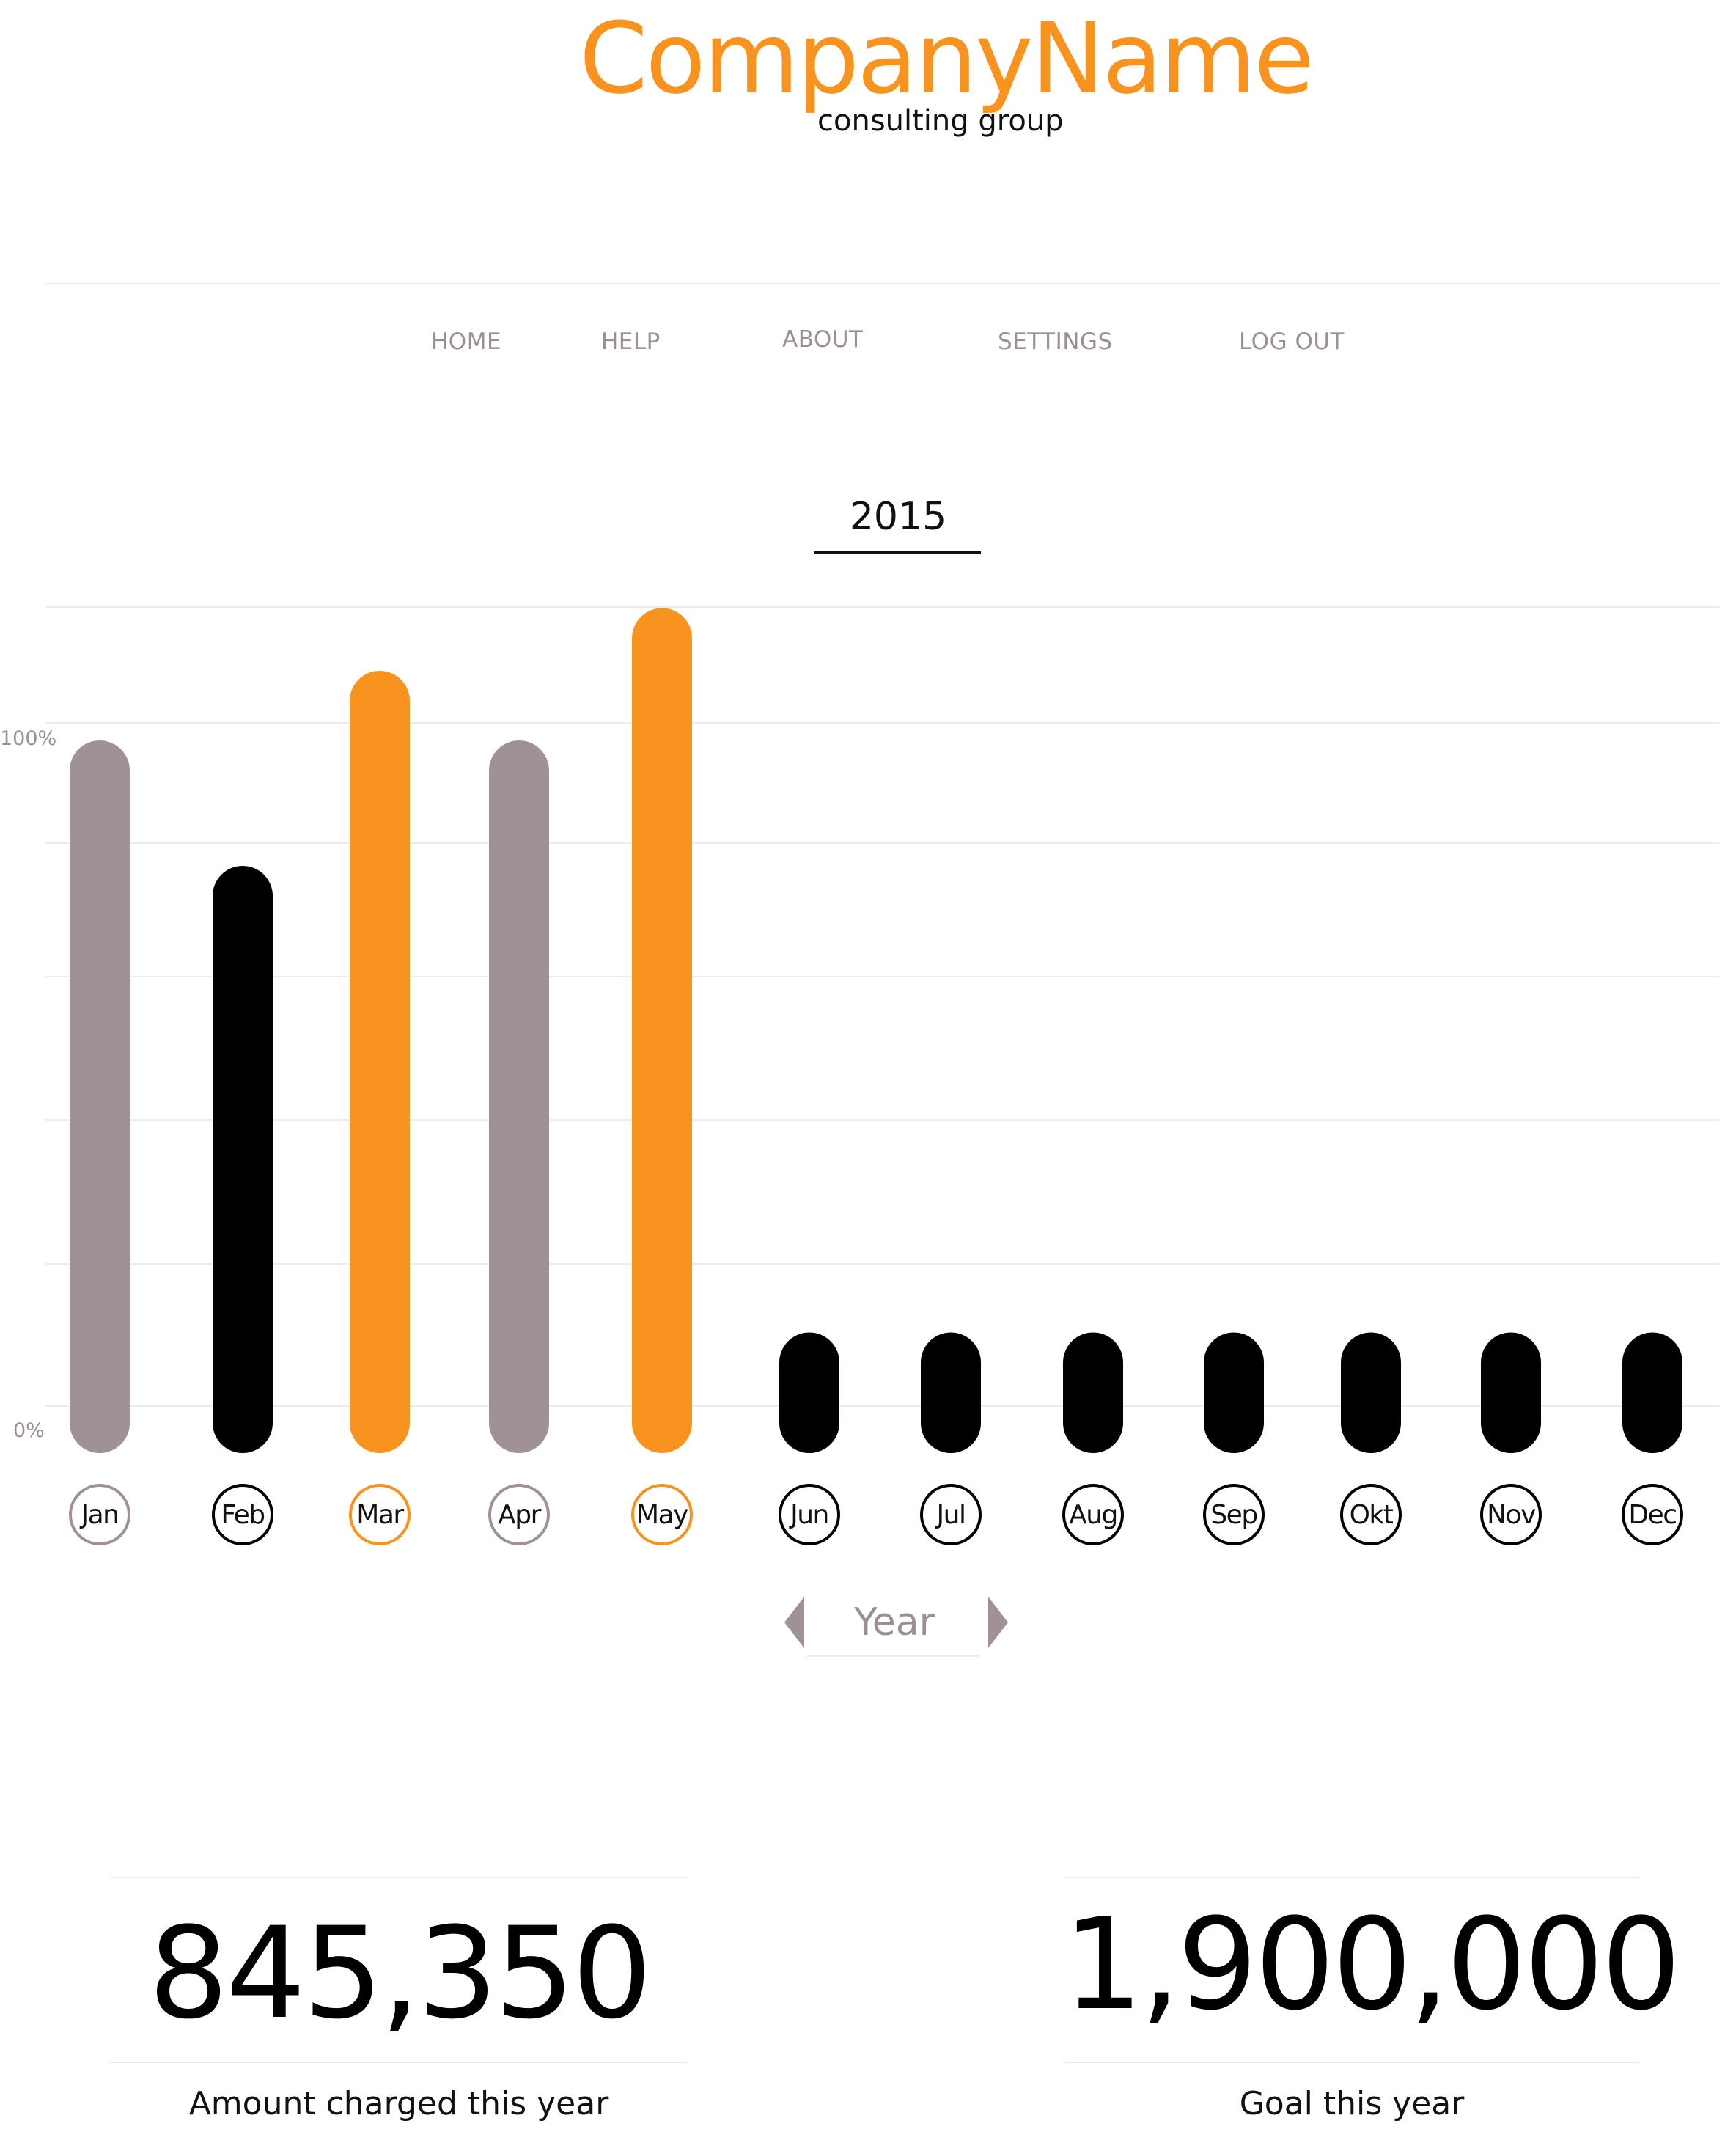  Describe the element at coordinates (1652, 1393) in the screenshot. I see `bar-dec` at that location.